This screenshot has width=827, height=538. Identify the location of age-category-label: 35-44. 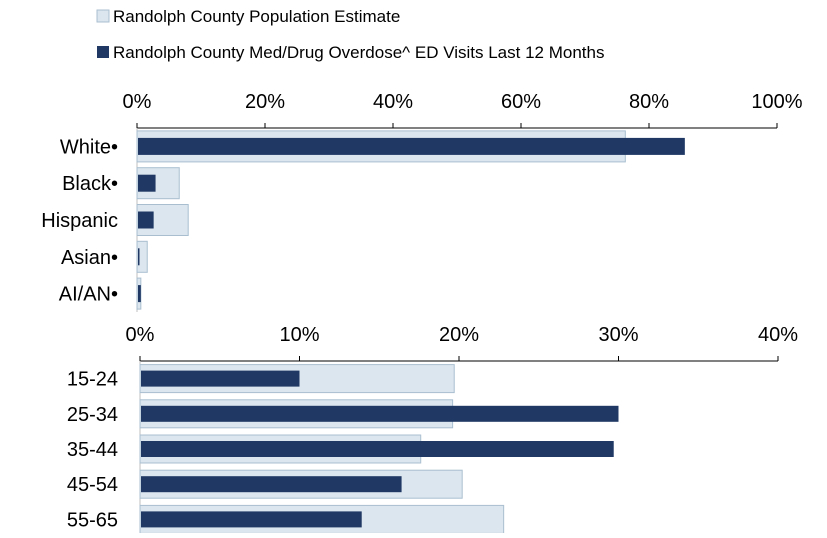
(92, 450).